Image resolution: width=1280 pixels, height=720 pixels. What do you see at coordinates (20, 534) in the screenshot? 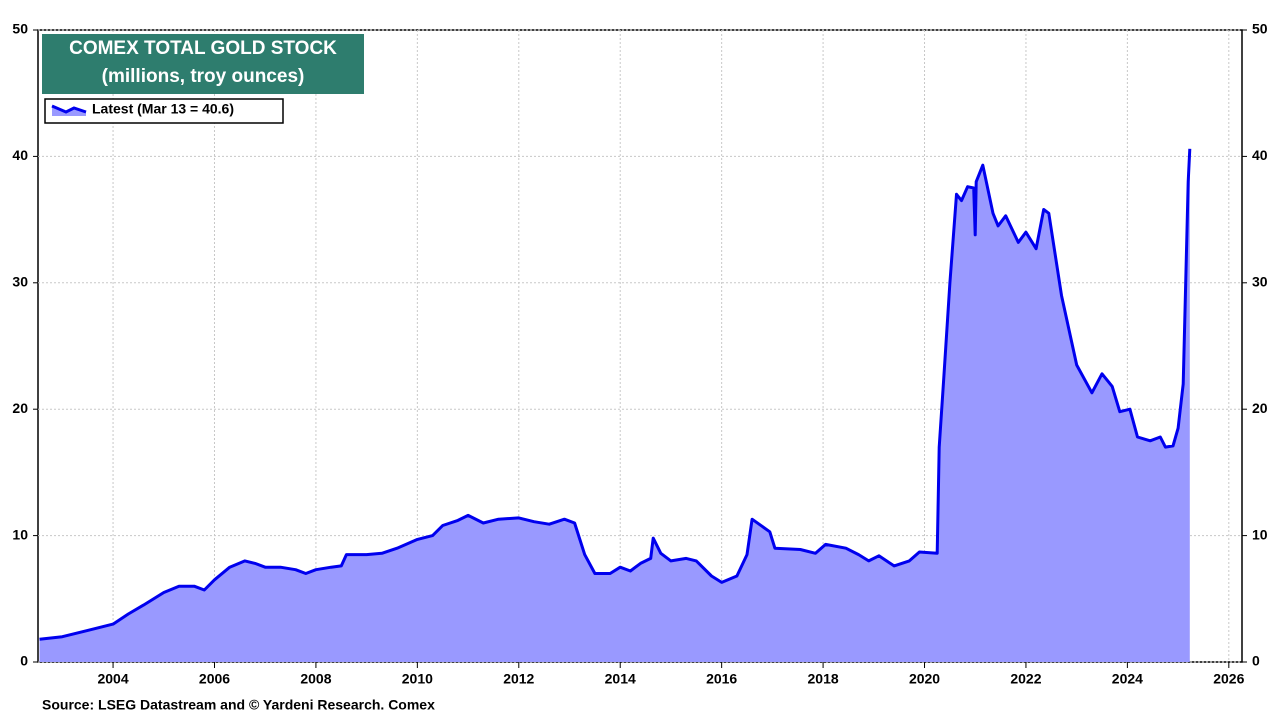
I see `y-tick-label: 10` at bounding box center [20, 534].